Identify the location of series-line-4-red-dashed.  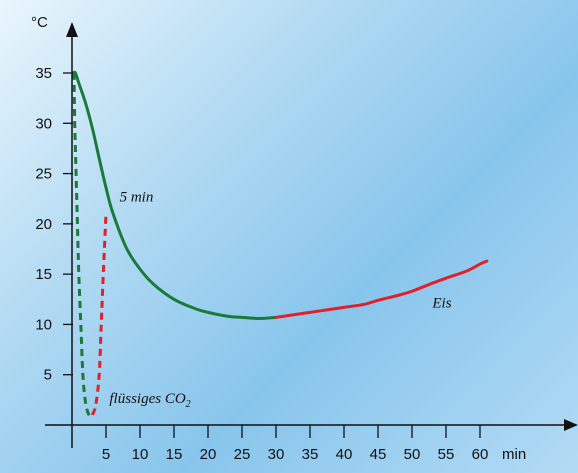
(99, 314).